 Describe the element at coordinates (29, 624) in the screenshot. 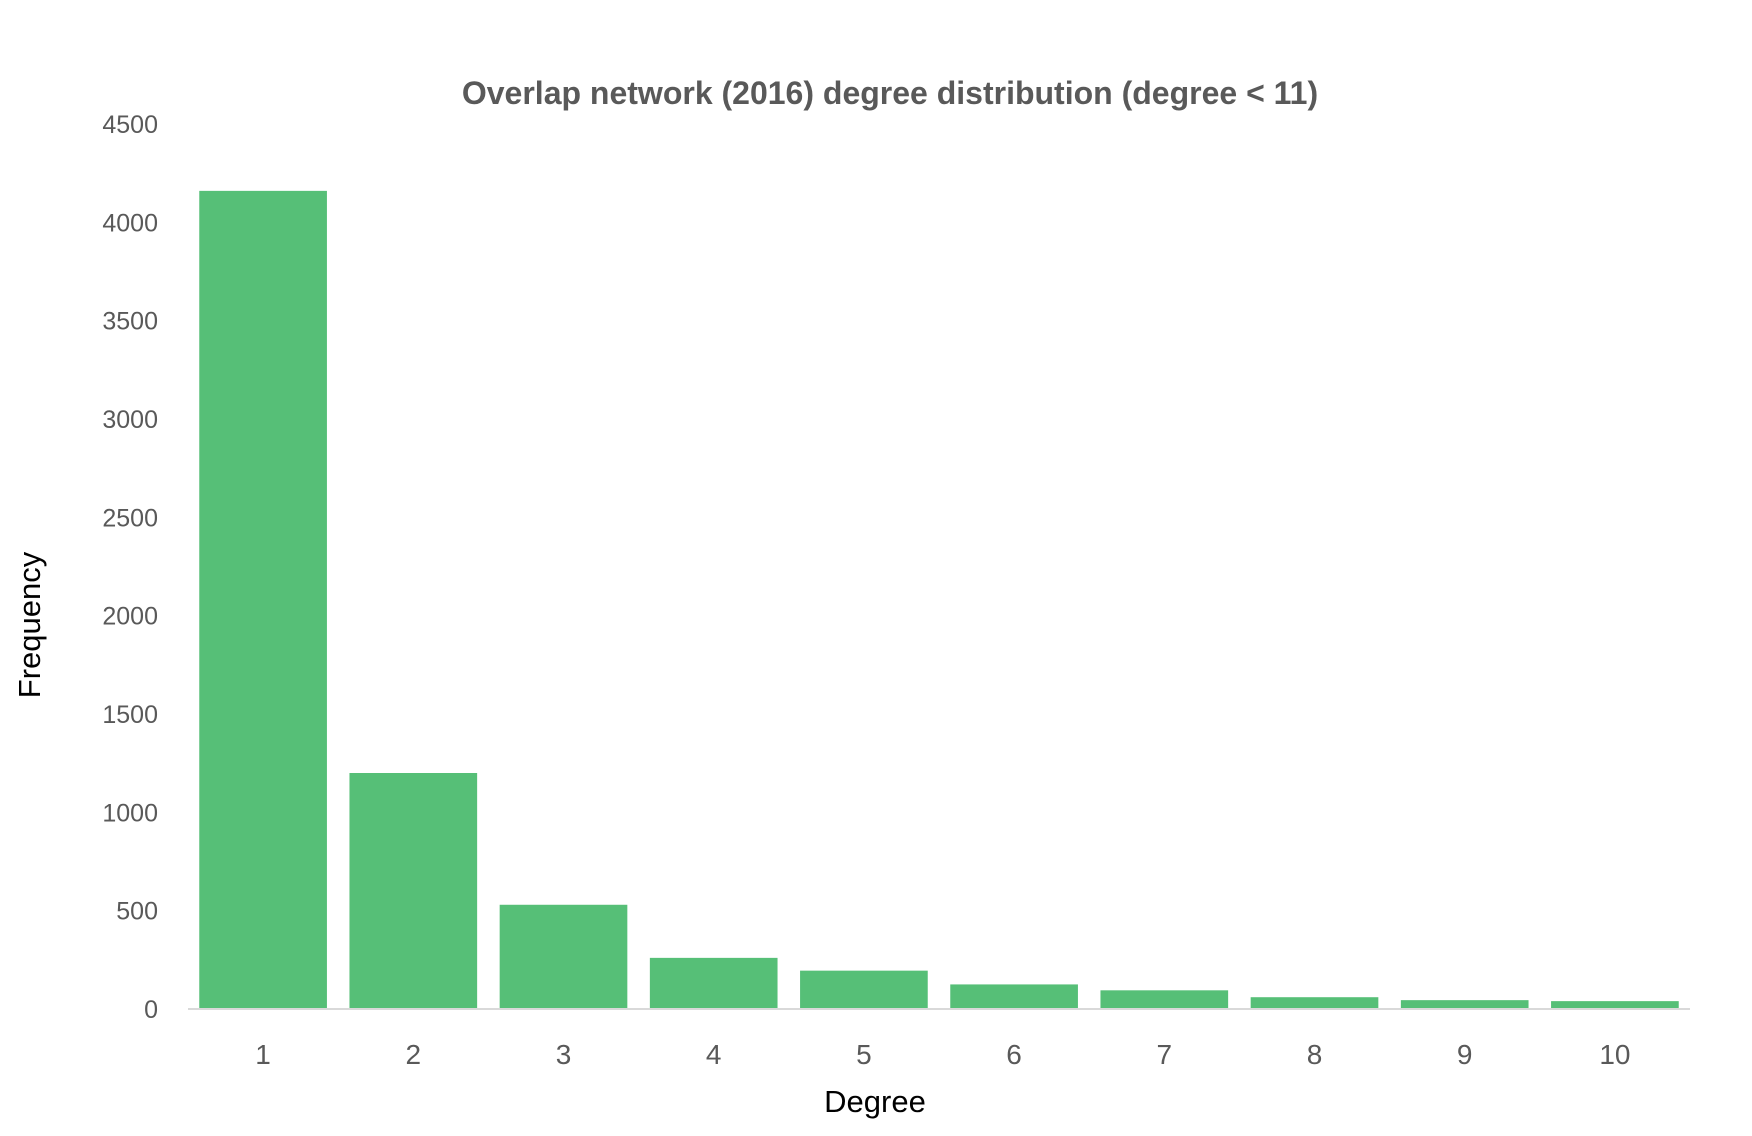

I see `y-axis-label: Frequency` at that location.